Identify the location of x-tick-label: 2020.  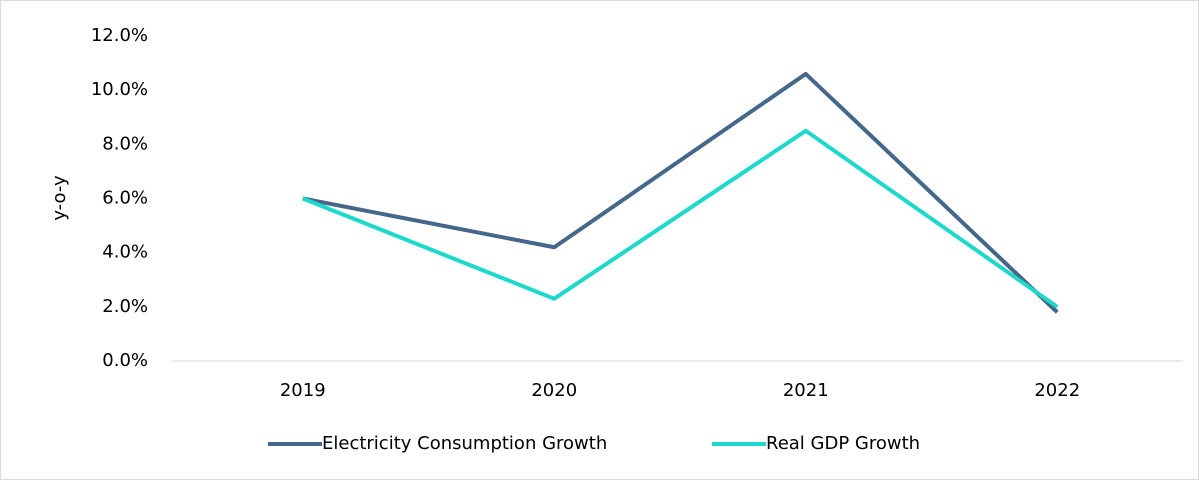
(554, 390).